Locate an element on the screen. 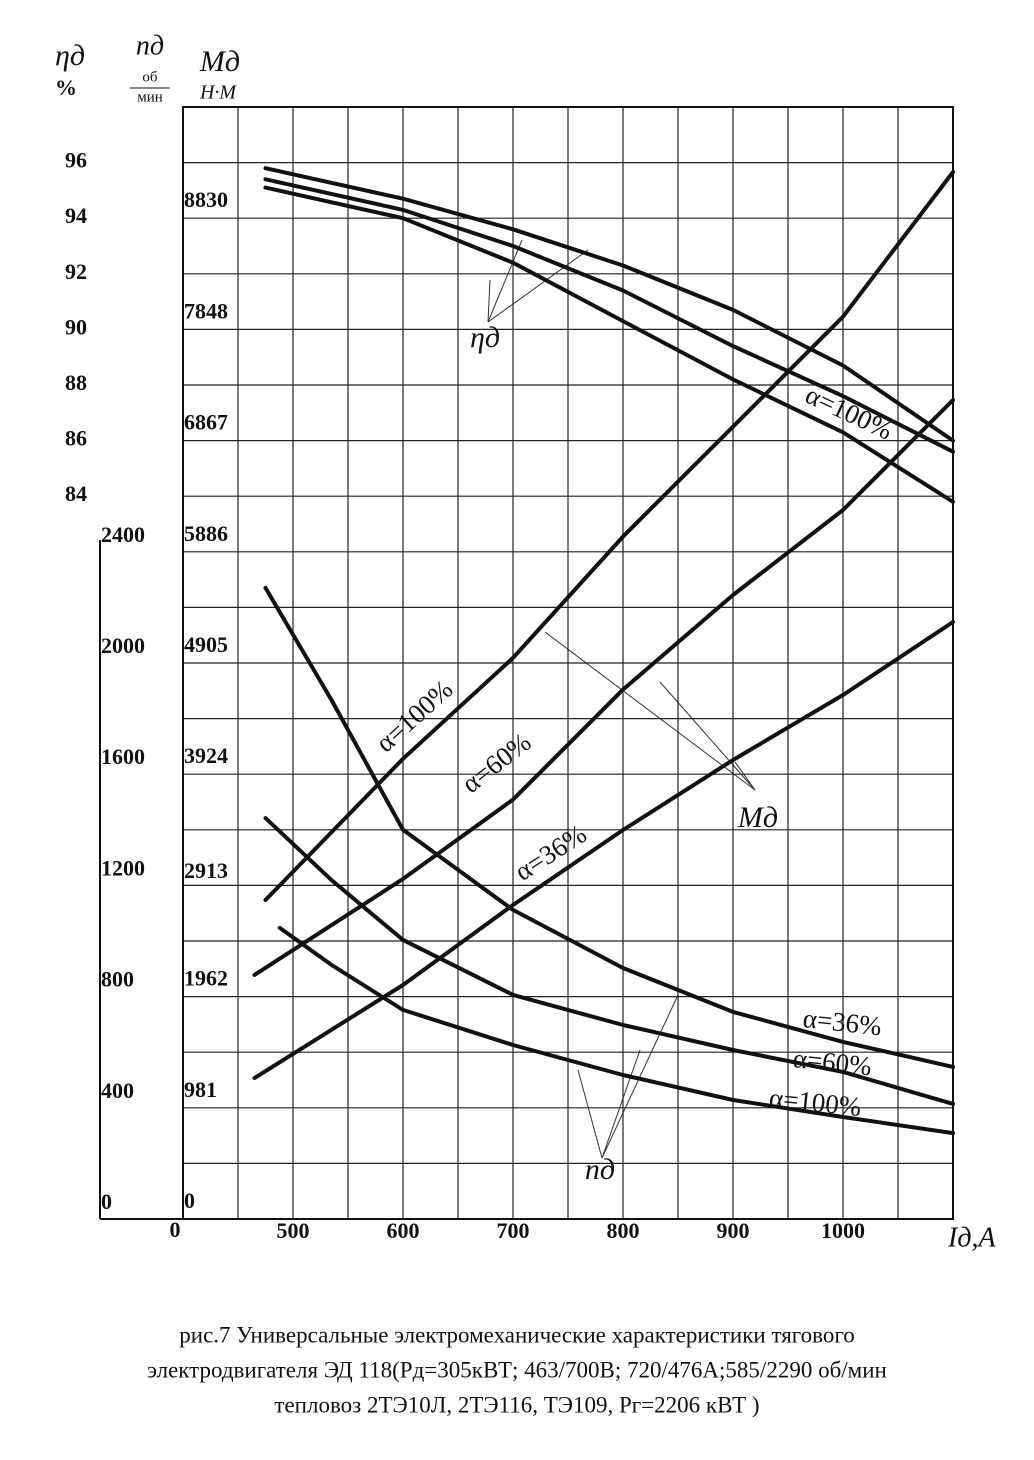 Image resolution: width=1034 pixels, height=1460 pixels. m-tick-label: 7848 is located at coordinates (206, 310).